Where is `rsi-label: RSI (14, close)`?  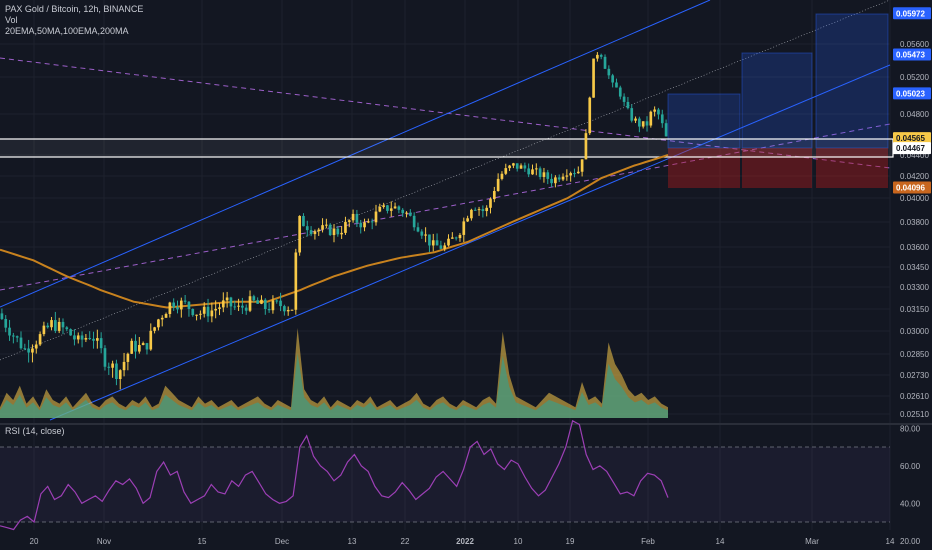 rsi-label: RSI (14, close) is located at coordinates (35, 431).